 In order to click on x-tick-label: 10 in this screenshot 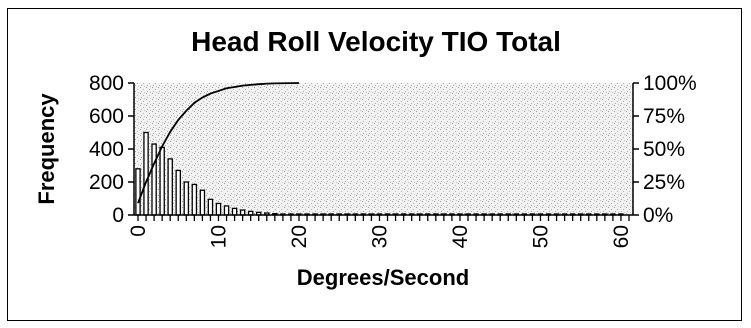, I will do `click(218, 236)`.